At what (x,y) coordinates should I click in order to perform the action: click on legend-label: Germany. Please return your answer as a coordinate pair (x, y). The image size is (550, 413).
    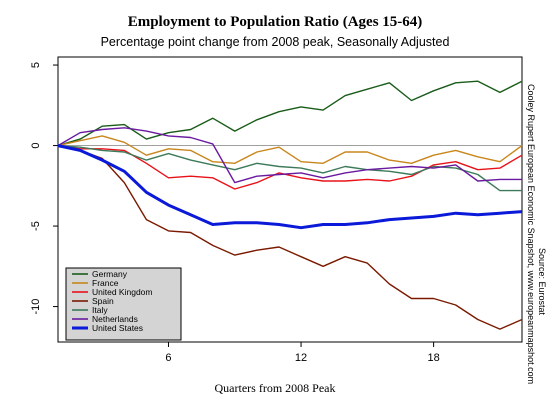
    Looking at the image, I should click on (110, 274).